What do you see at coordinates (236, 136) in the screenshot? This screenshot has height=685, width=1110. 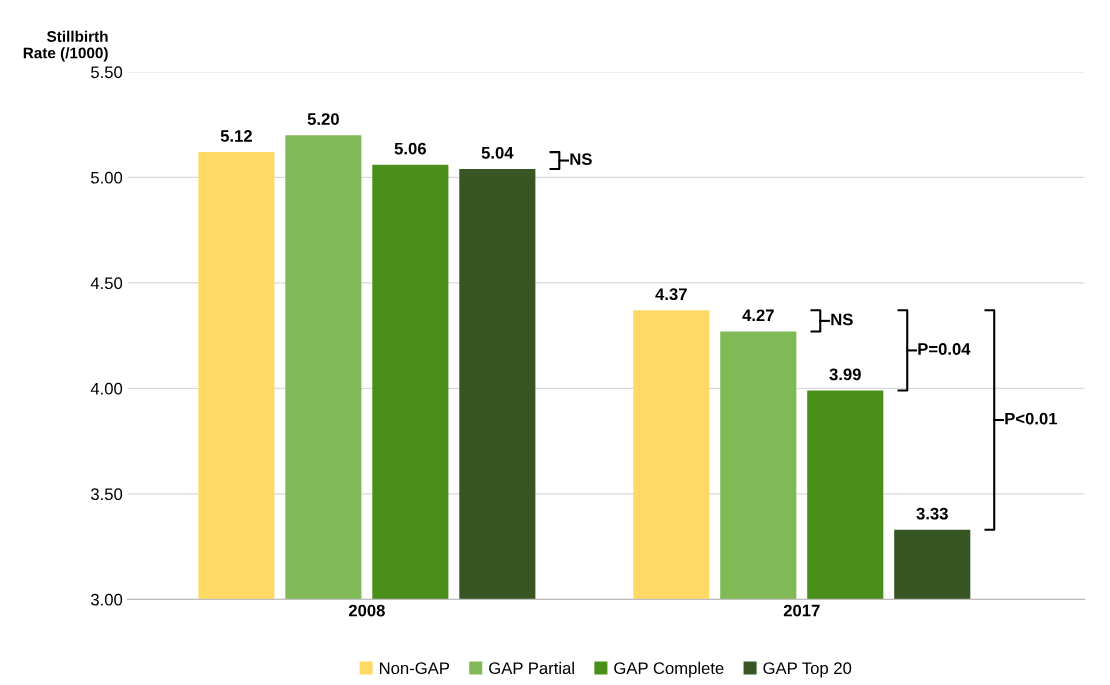 I see `data-label: 5.12` at bounding box center [236, 136].